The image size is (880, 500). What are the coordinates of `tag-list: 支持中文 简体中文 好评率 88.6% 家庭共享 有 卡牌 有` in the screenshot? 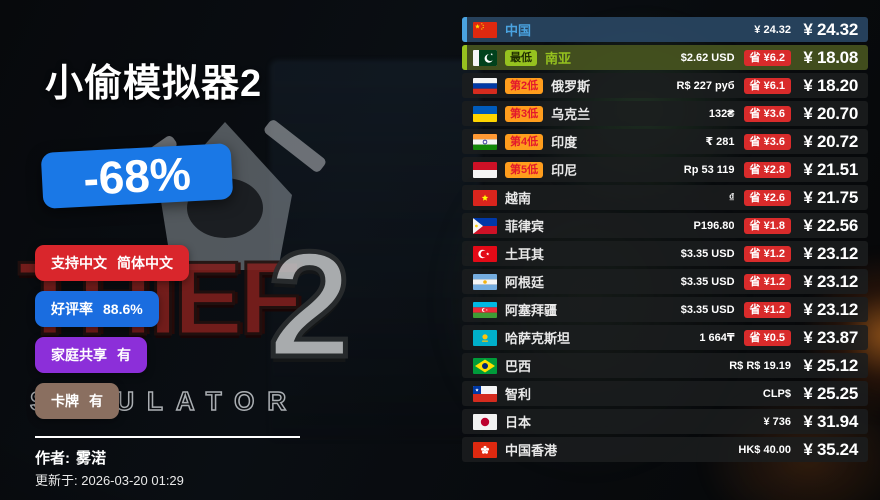 It's located at (112, 332).